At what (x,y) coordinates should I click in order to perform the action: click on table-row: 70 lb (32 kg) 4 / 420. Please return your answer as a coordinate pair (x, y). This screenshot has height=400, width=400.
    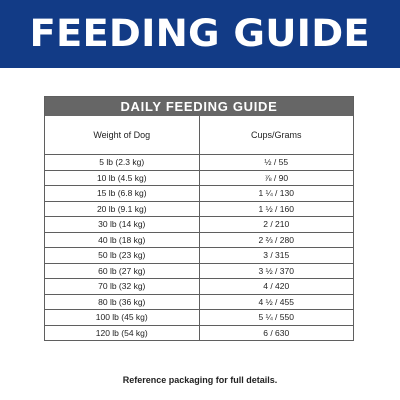
    Looking at the image, I should click on (199, 286).